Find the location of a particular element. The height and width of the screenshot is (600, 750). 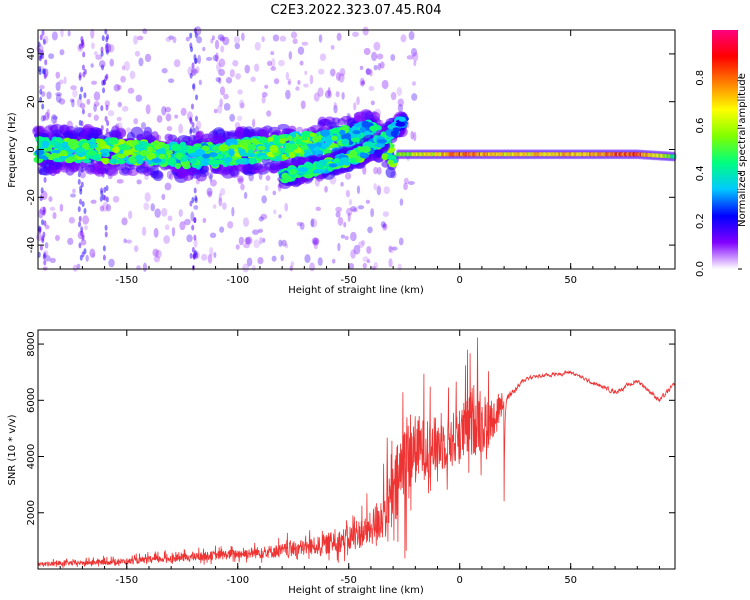

snr-ylabel: SNR (10 * v/v) is located at coordinates (12, 449).